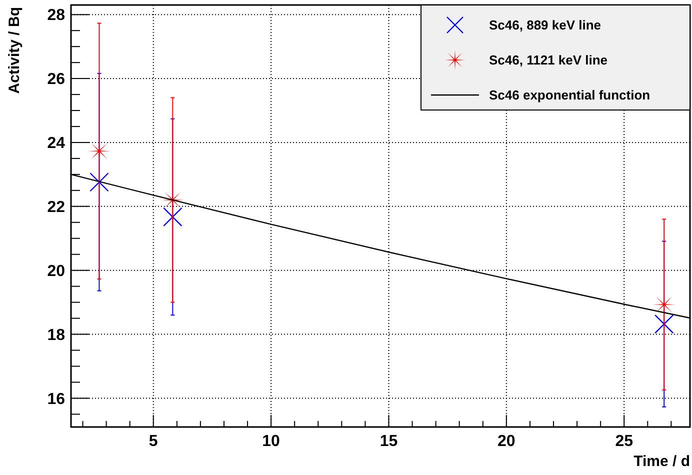 The image size is (692, 475). Describe the element at coordinates (153, 441) in the screenshot. I see `x-tick-label: 5` at that location.